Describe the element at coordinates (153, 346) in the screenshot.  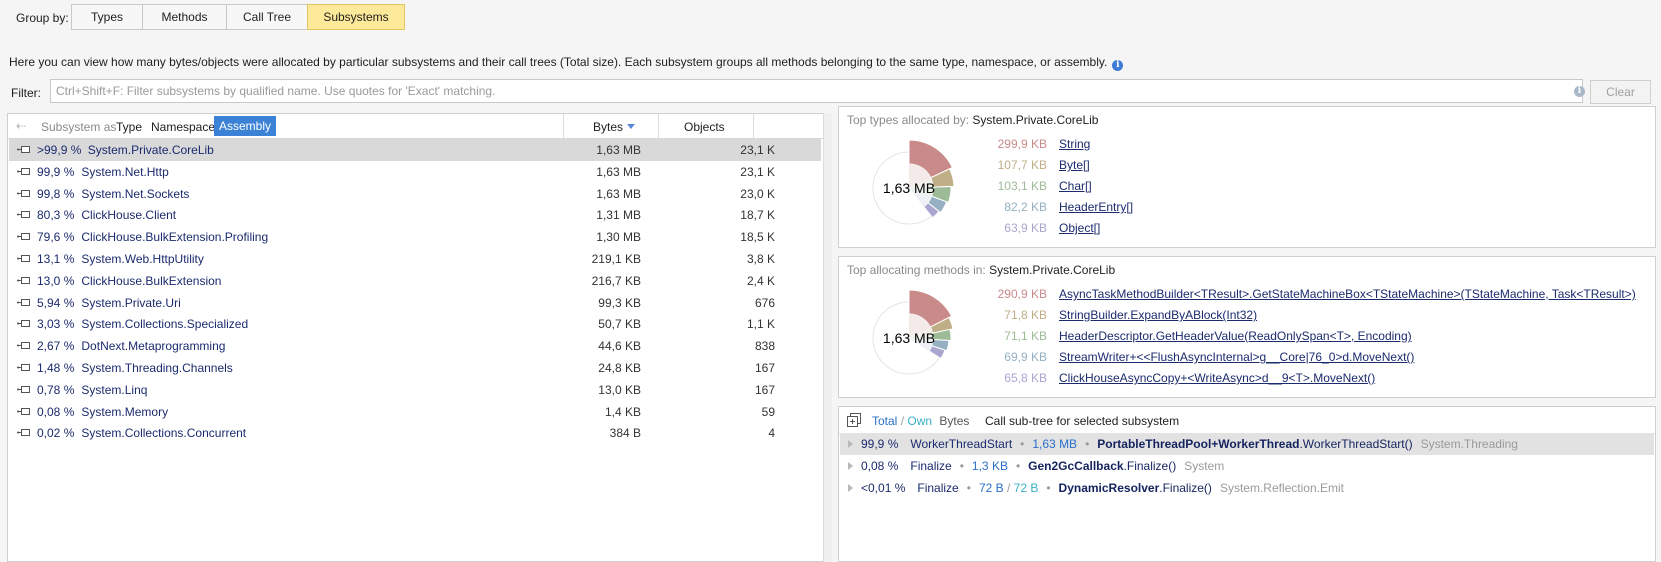
I see `row-name: DotNext.Metaprogramming` at that location.